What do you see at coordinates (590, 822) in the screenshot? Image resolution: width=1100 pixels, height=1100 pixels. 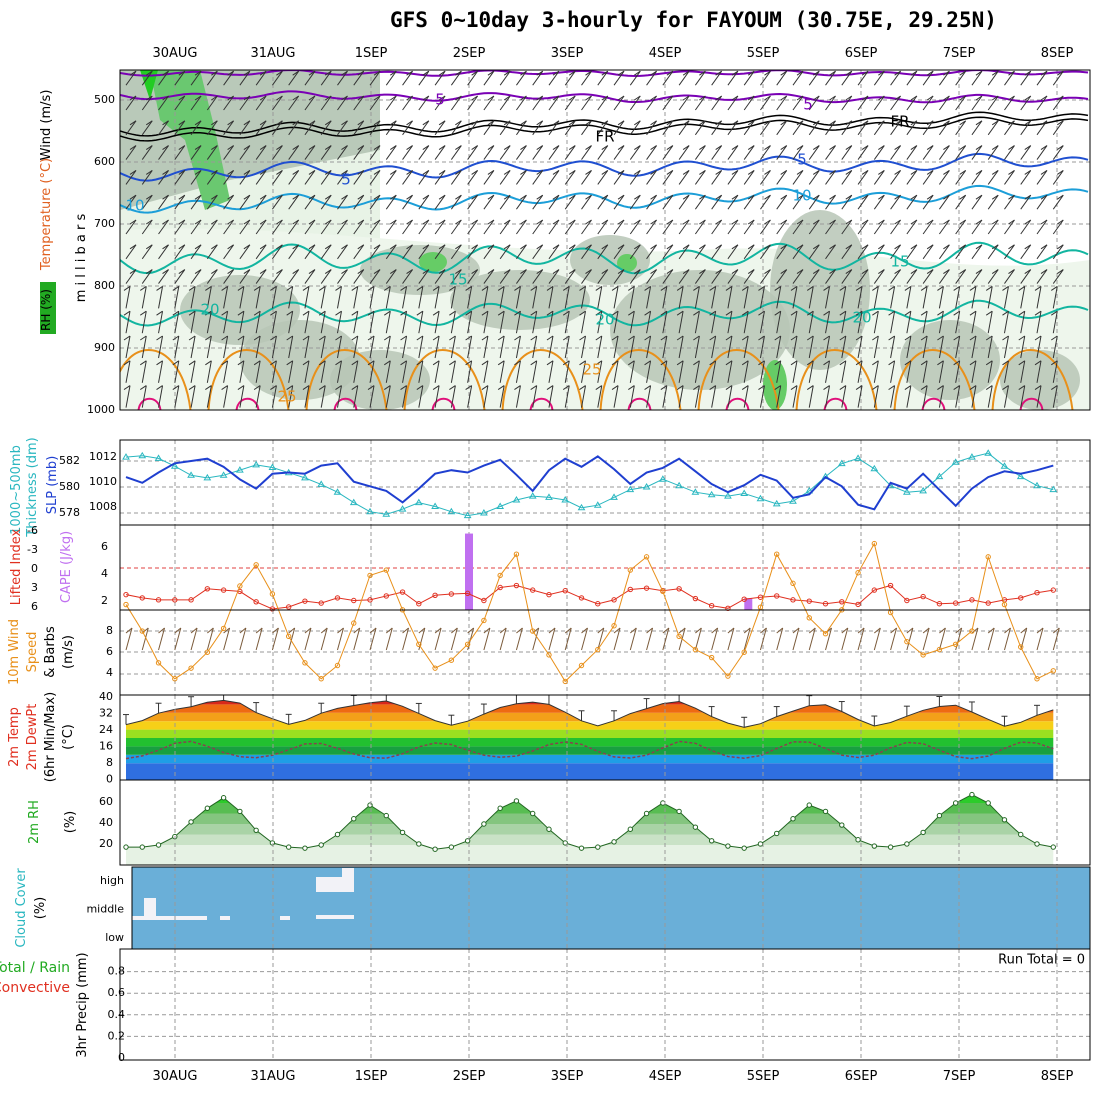 I see `rh-line` at bounding box center [590, 822].